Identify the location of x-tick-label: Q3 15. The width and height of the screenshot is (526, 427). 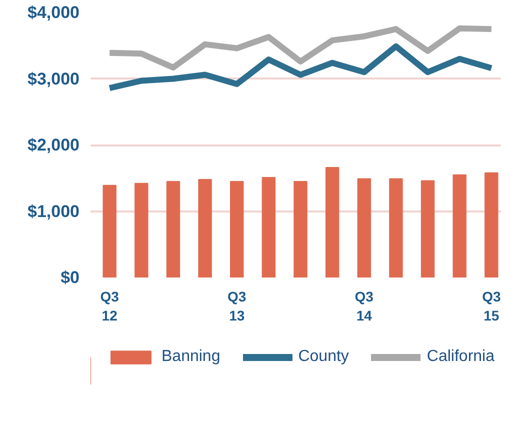
(491, 306).